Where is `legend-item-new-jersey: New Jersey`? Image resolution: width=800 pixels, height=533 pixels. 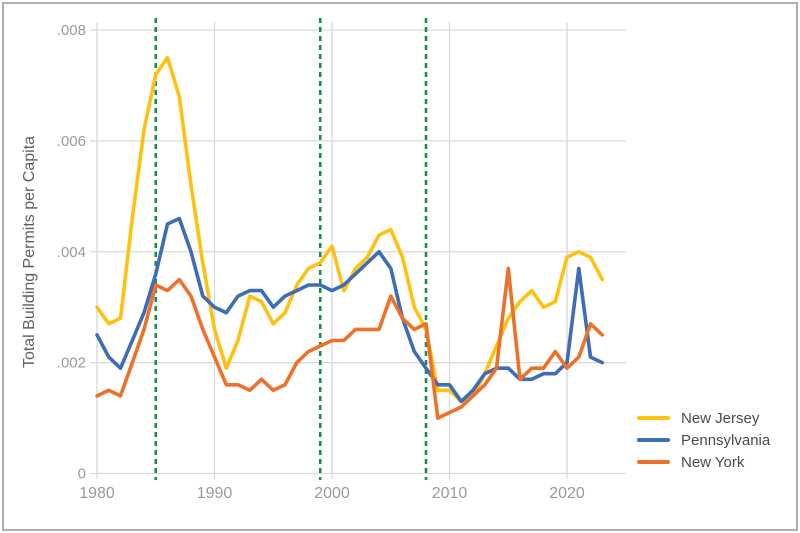 legend-item-new-jersey: New Jersey is located at coordinates (703, 418).